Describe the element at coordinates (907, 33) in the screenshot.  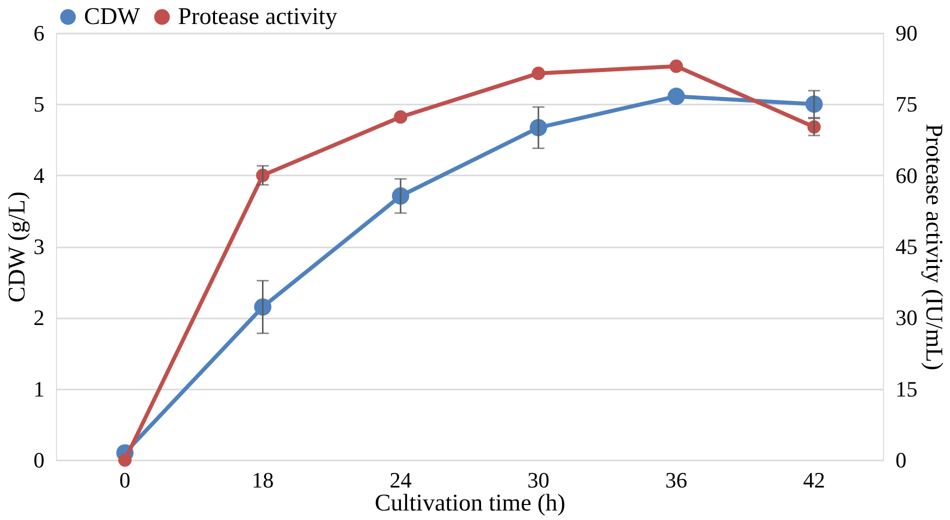
I see `y2-tick-label: 90` at that location.